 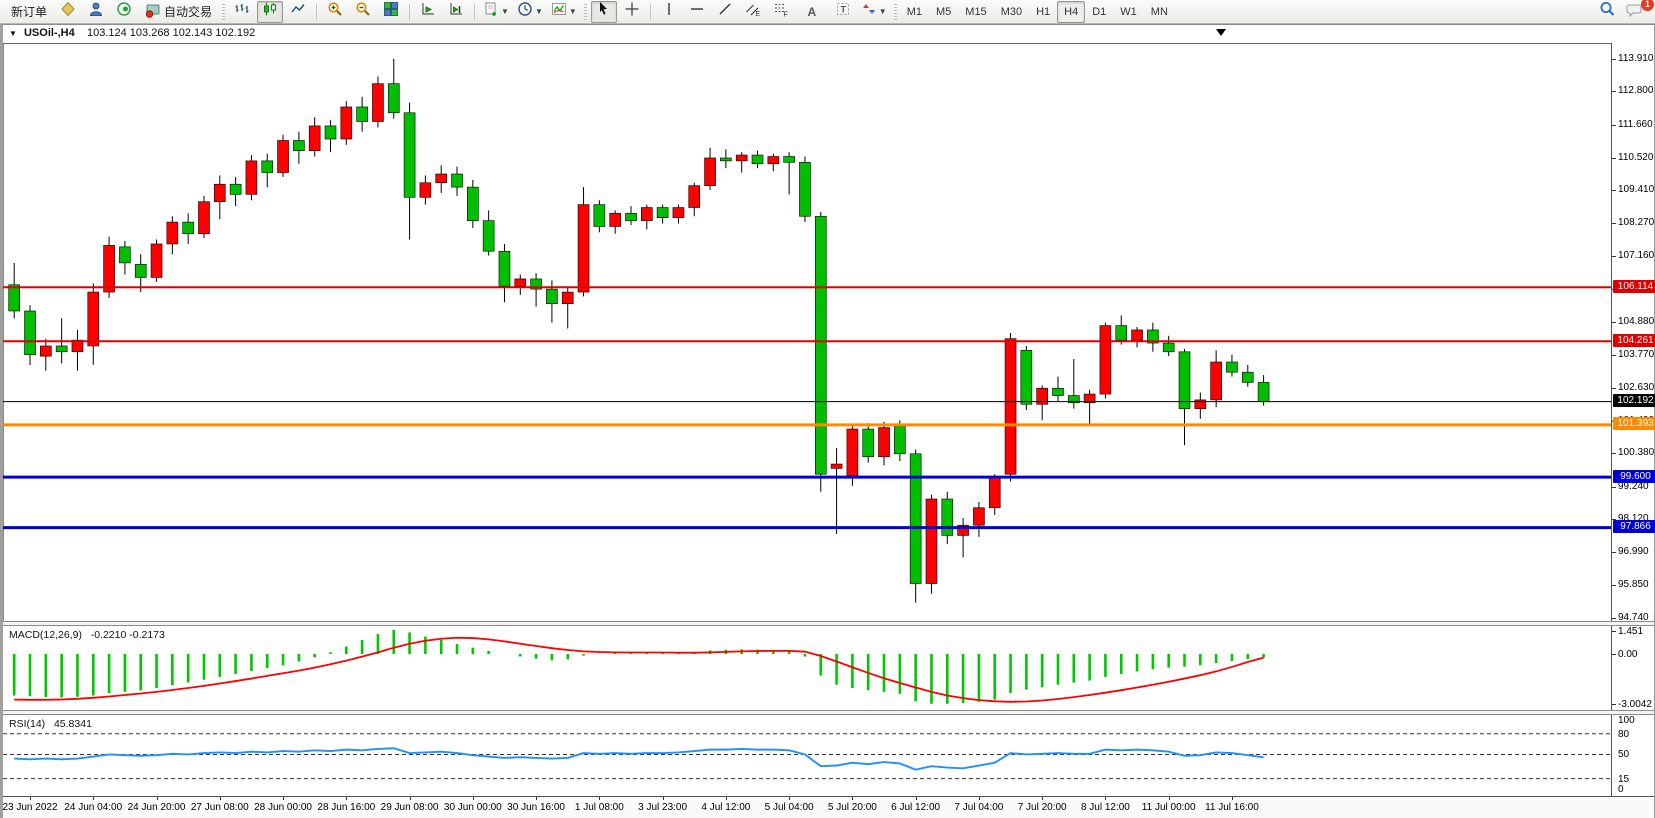 I want to click on chart-shift-button, so click(x=456, y=12).